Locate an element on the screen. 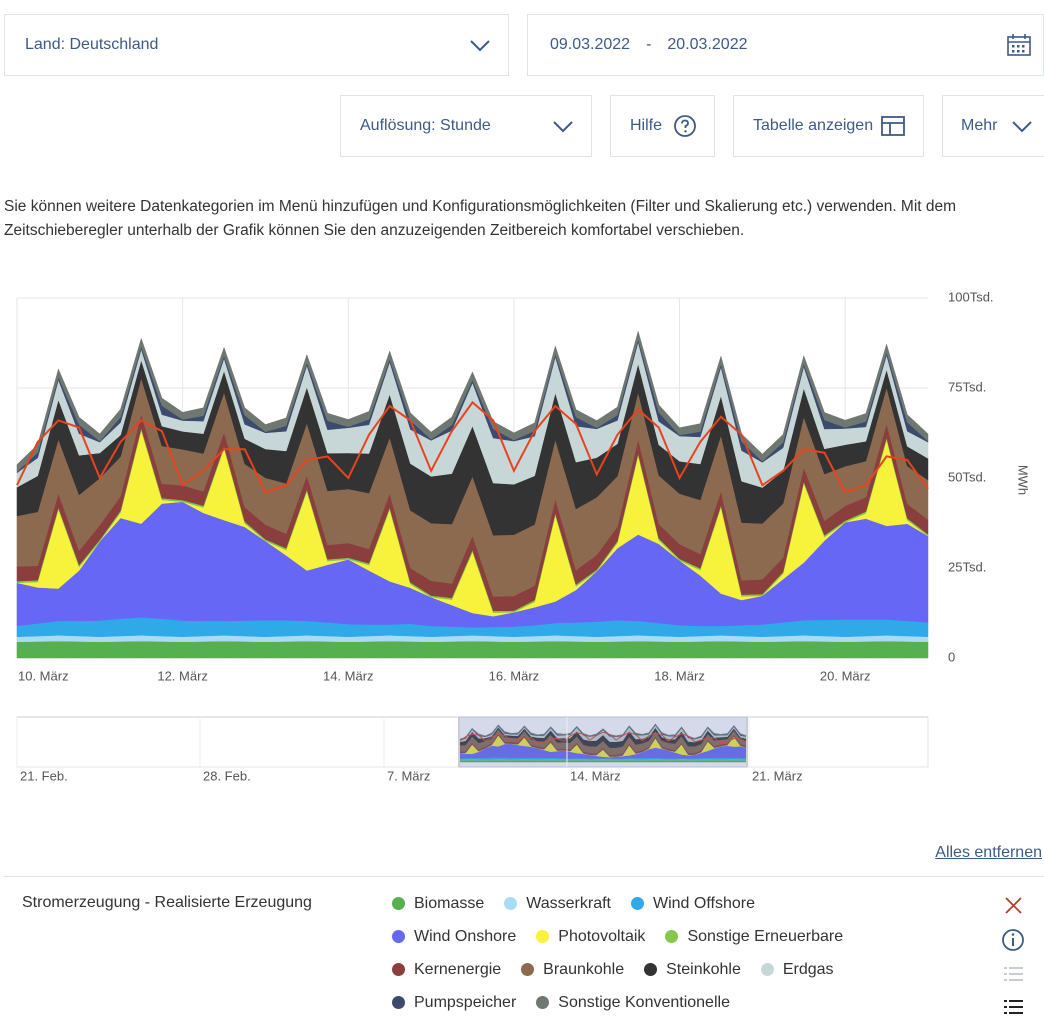  navigator-area-line is located at coordinates (603, 737).